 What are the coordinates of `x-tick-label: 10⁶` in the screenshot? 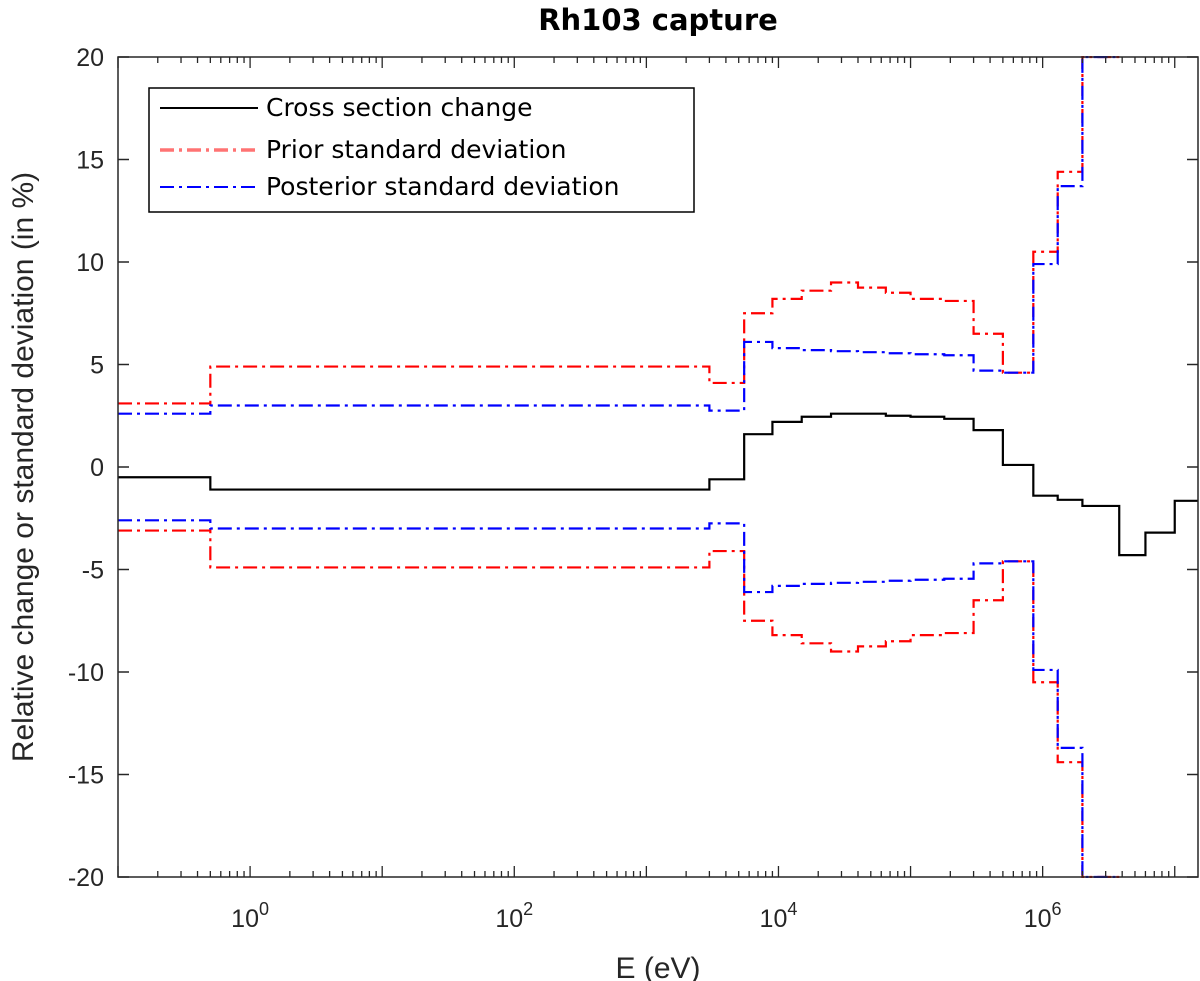 It's located at (1043, 916).